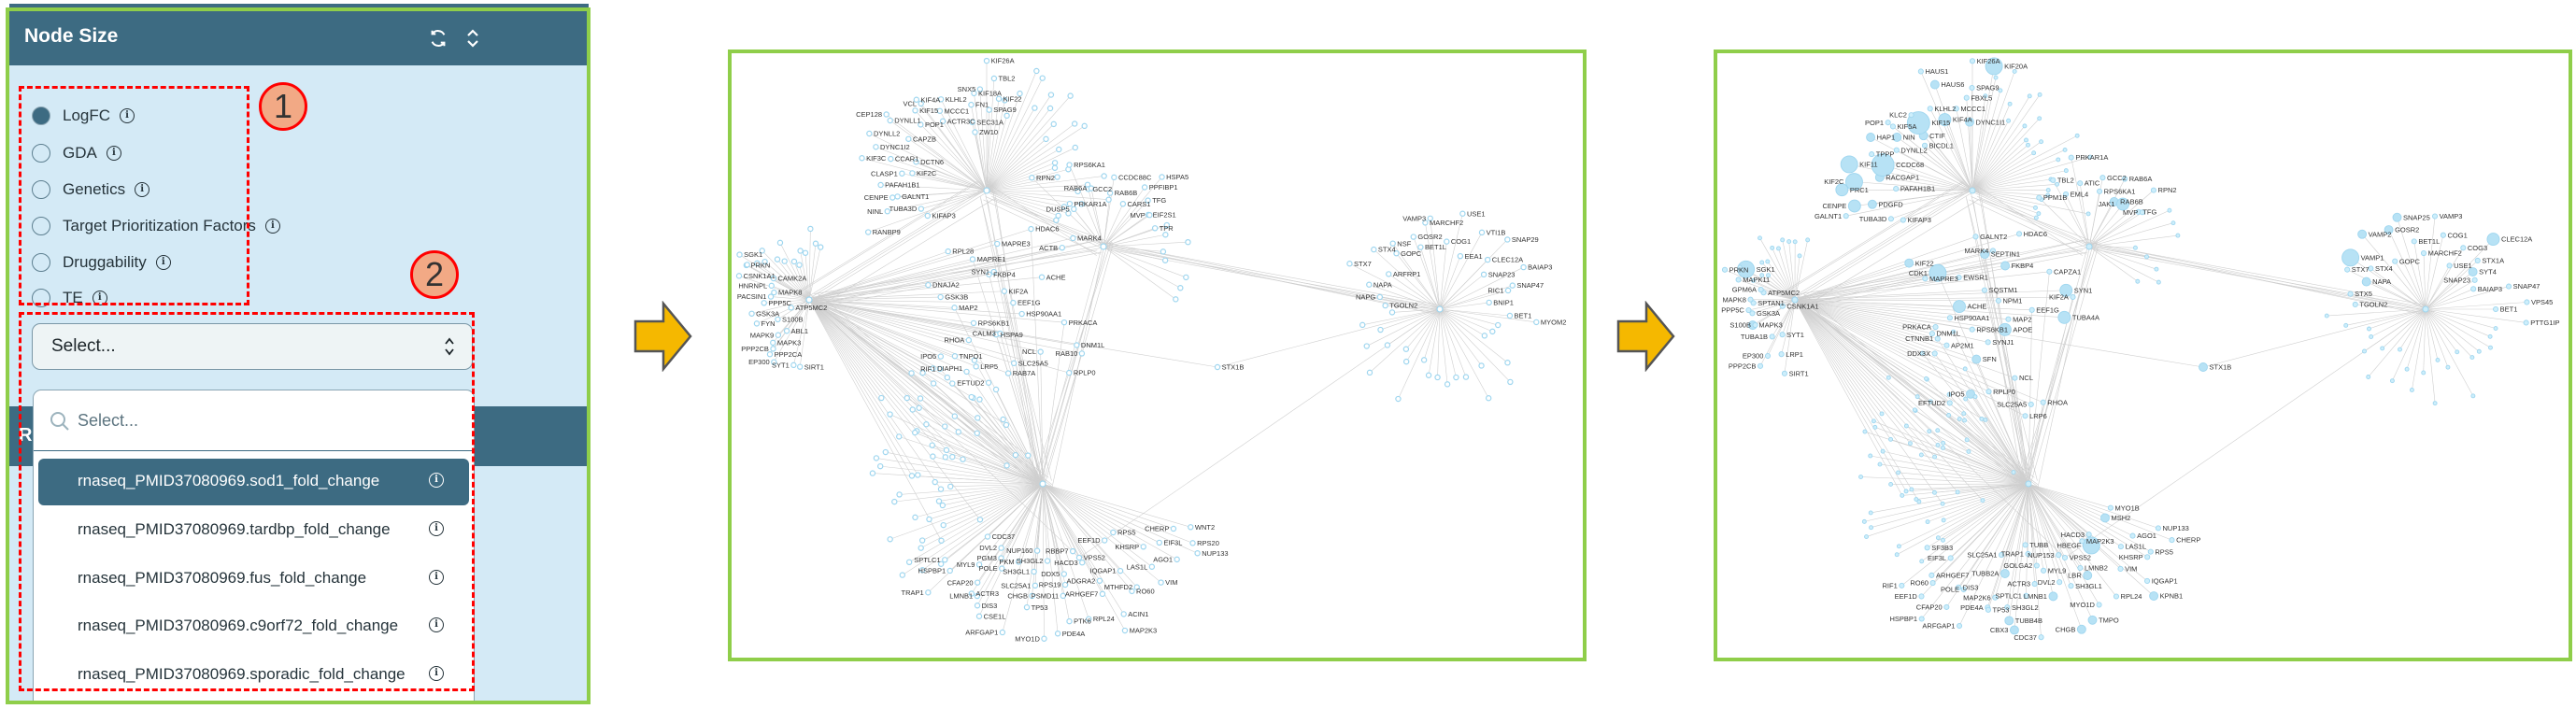 This screenshot has height=709, width=2576. What do you see at coordinates (1374, 249) in the screenshot?
I see `node-stx4` at bounding box center [1374, 249].